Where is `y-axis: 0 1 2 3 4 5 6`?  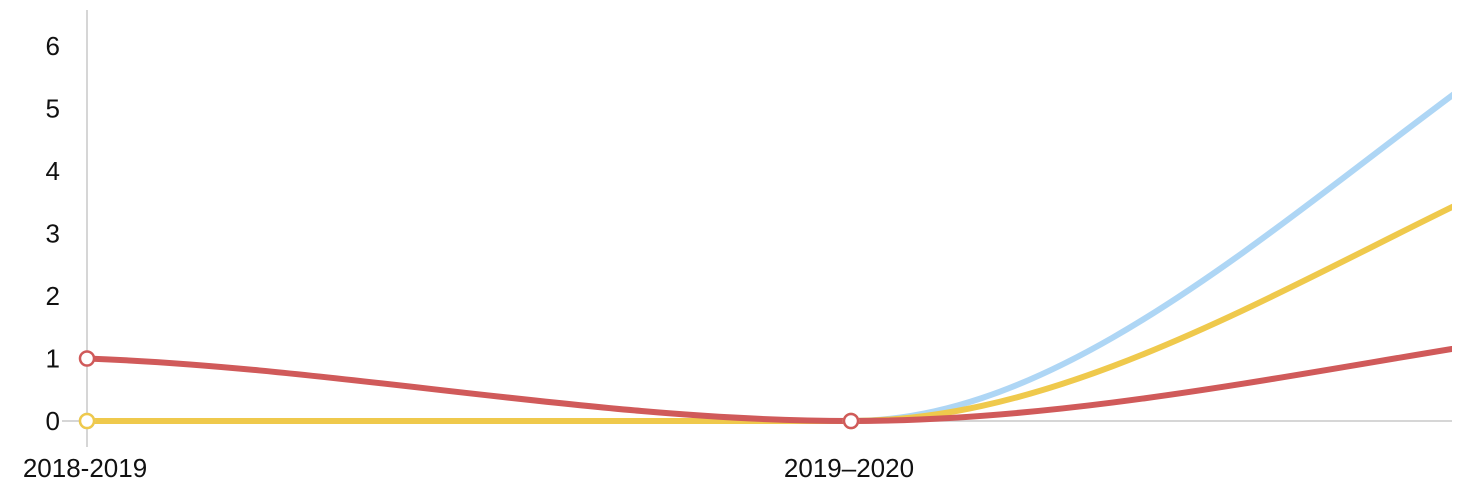
y-axis: 0 1 2 3 4 5 6 is located at coordinates (67, 228).